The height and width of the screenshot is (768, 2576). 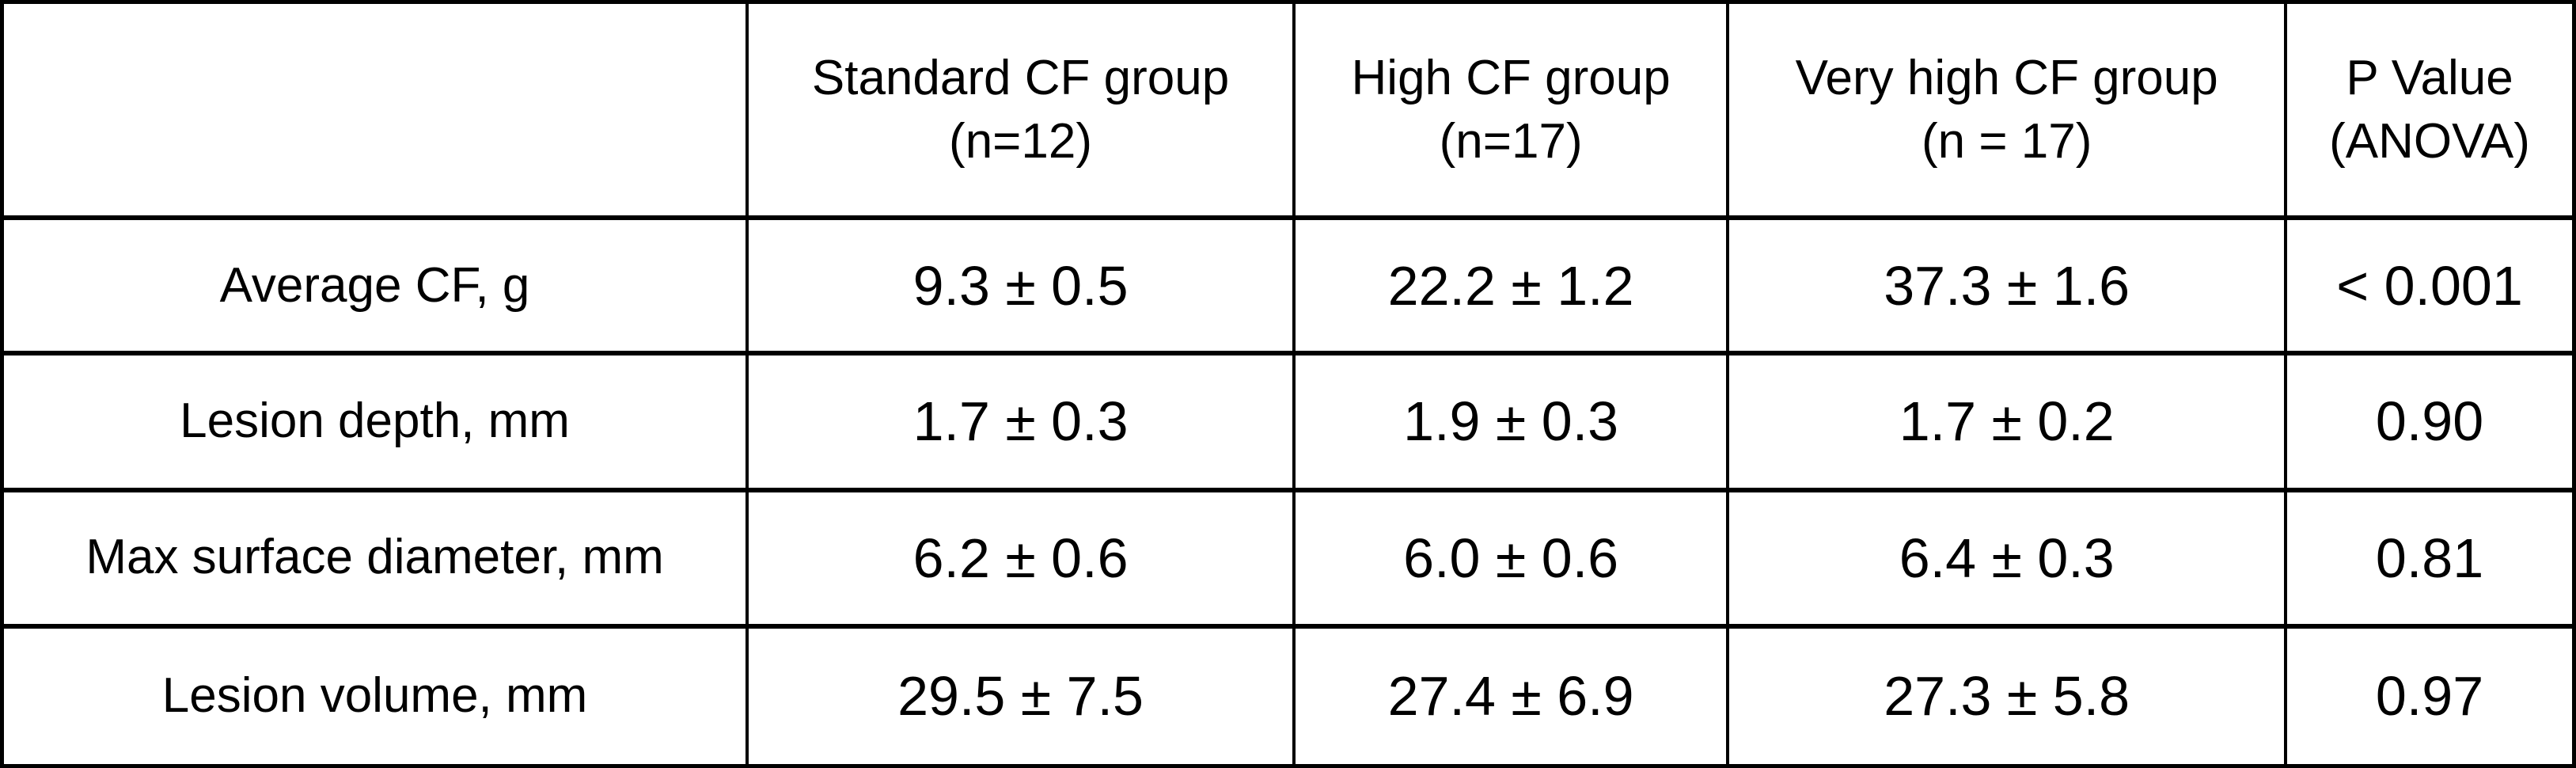 What do you see at coordinates (1022, 560) in the screenshot?
I see `value-max-diameter-standard: 6.2 ± 0.6` at bounding box center [1022, 560].